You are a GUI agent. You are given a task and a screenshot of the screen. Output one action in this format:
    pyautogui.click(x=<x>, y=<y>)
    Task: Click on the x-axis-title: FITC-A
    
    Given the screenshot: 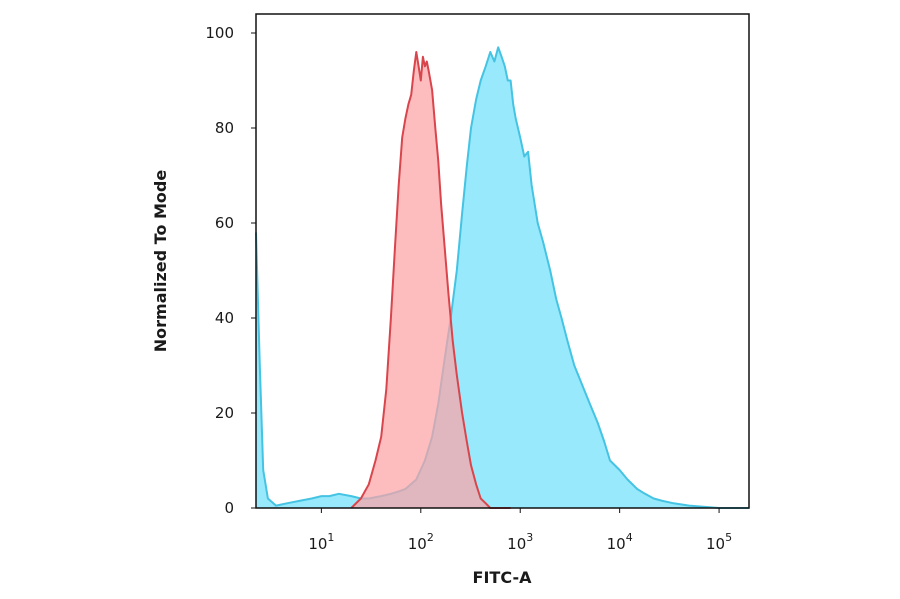 What is the action you would take?
    pyautogui.click(x=503, y=577)
    